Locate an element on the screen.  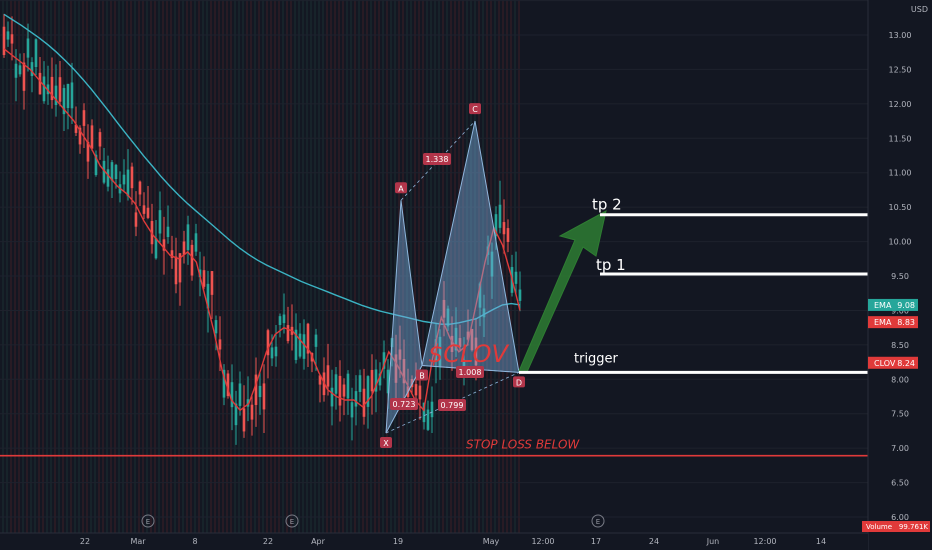
volume-badge-name: Volume is located at coordinates (879, 527).